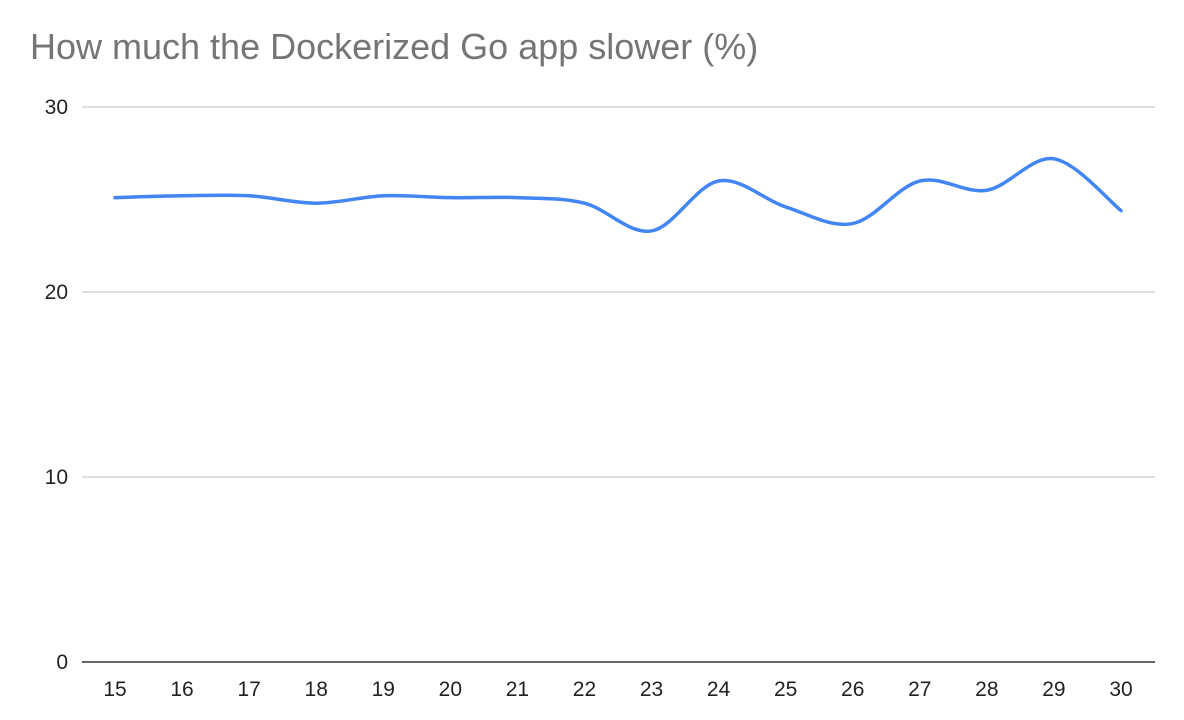 This screenshot has width=1184, height=720. Describe the element at coordinates (719, 689) in the screenshot. I see `x-tick-label: 24` at that location.